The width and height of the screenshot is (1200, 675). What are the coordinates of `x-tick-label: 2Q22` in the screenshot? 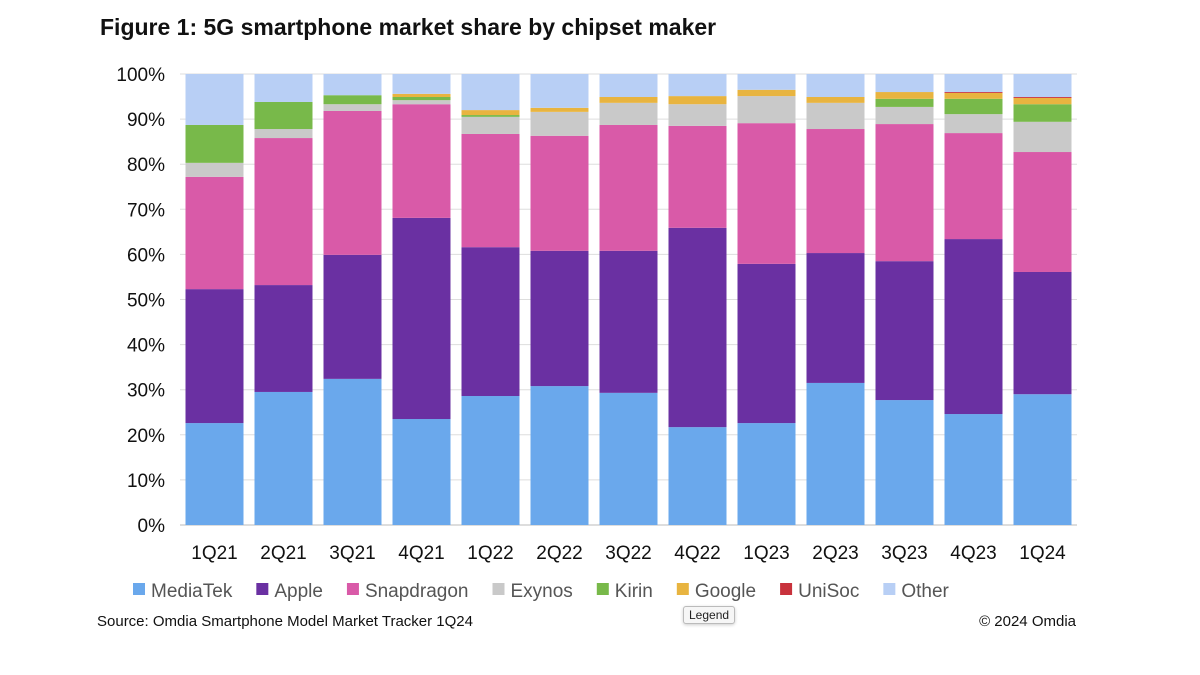 It's located at (559, 553).